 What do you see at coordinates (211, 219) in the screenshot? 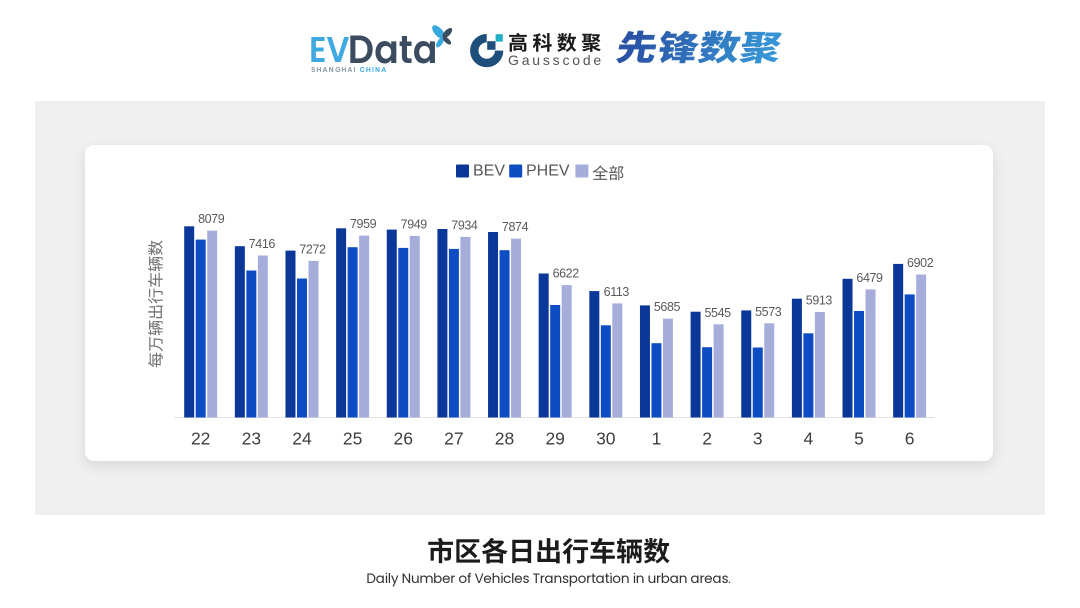
I see `svg-text: 8079` at bounding box center [211, 219].